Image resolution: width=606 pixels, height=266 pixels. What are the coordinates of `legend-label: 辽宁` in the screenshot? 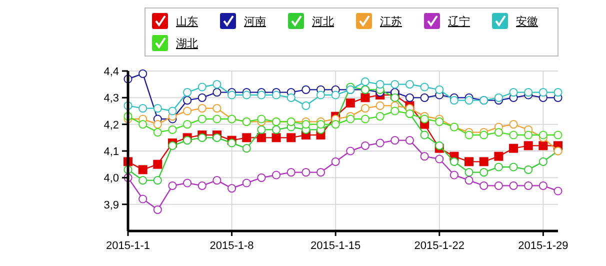 It's located at (459, 21).